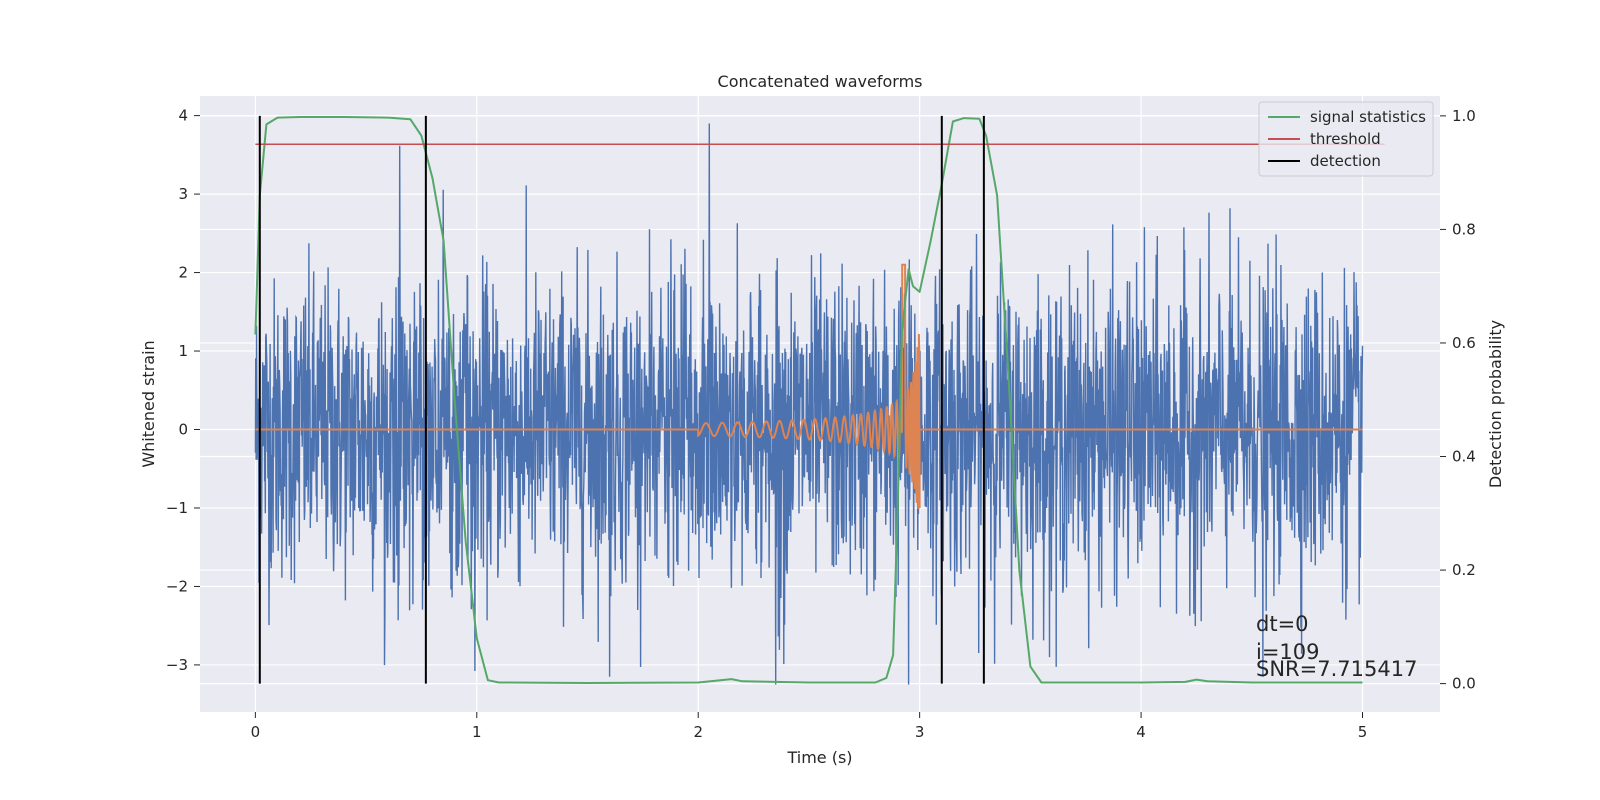  I want to click on y-axis-label-right: Detection probability, so click(1495, 404).